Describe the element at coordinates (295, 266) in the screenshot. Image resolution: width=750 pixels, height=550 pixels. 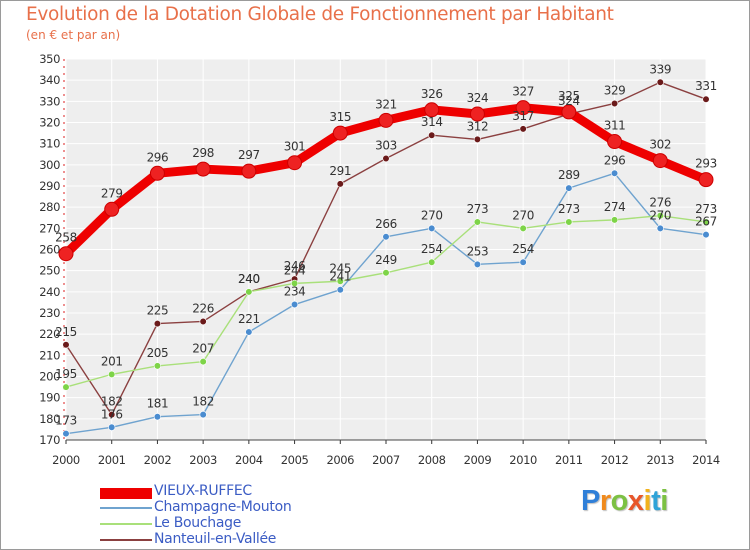
I see `data-label: 246` at that location.